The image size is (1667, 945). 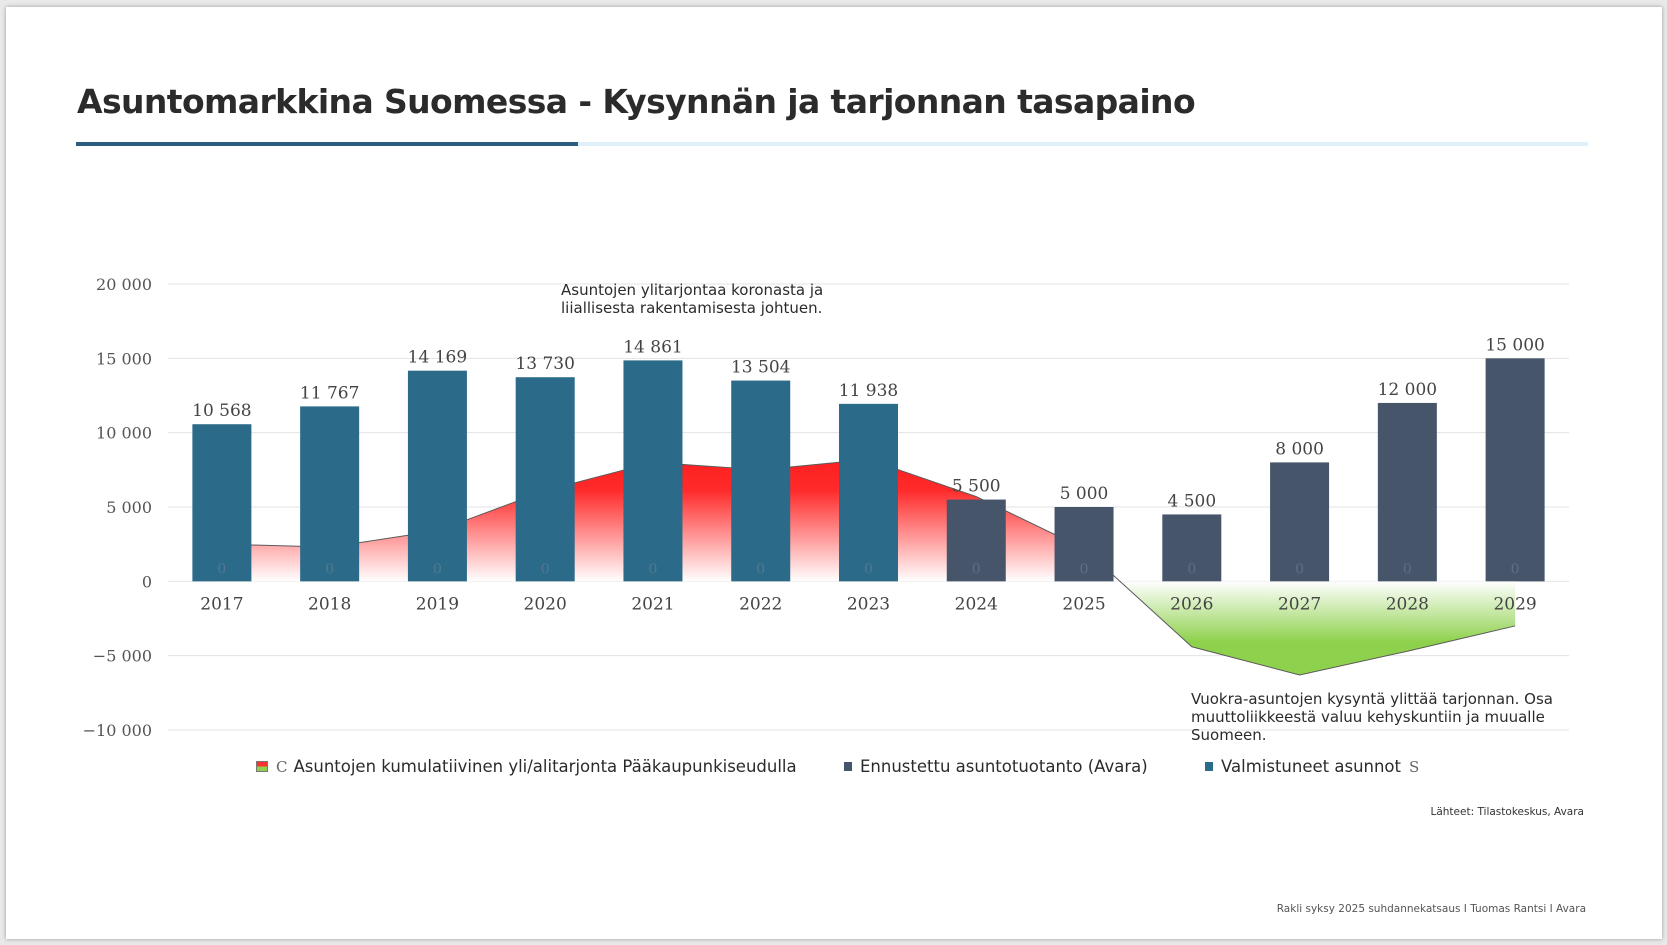 I want to click on y-tick-label: 10 000, so click(x=124, y=433).